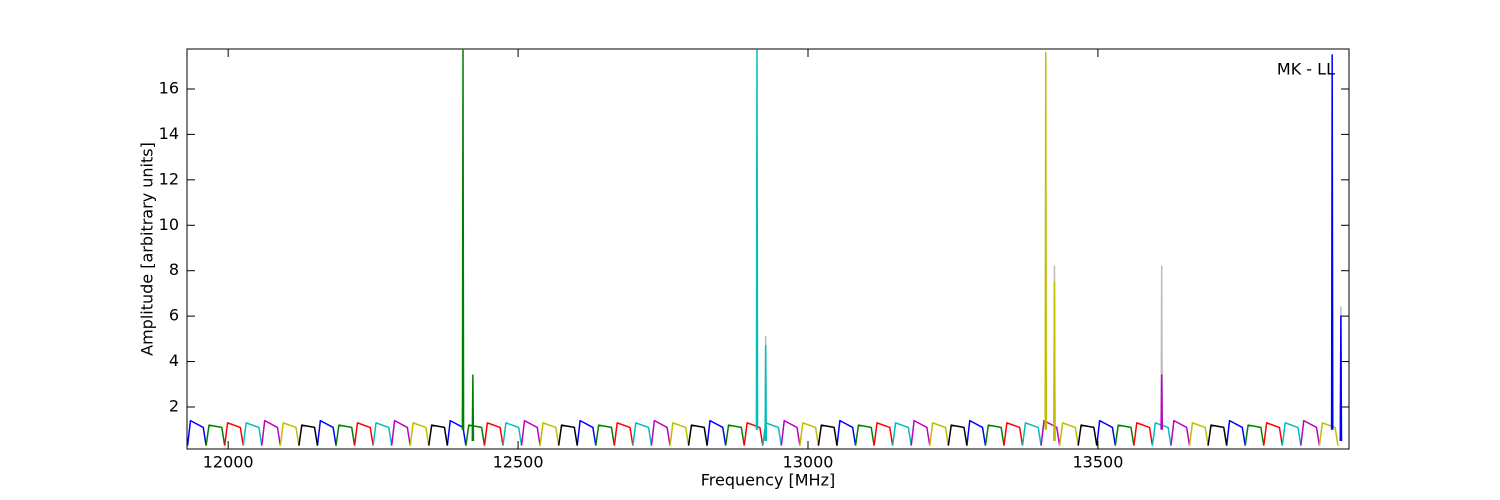  Describe the element at coordinates (174, 269) in the screenshot. I see `y-tick-label: 8` at that location.